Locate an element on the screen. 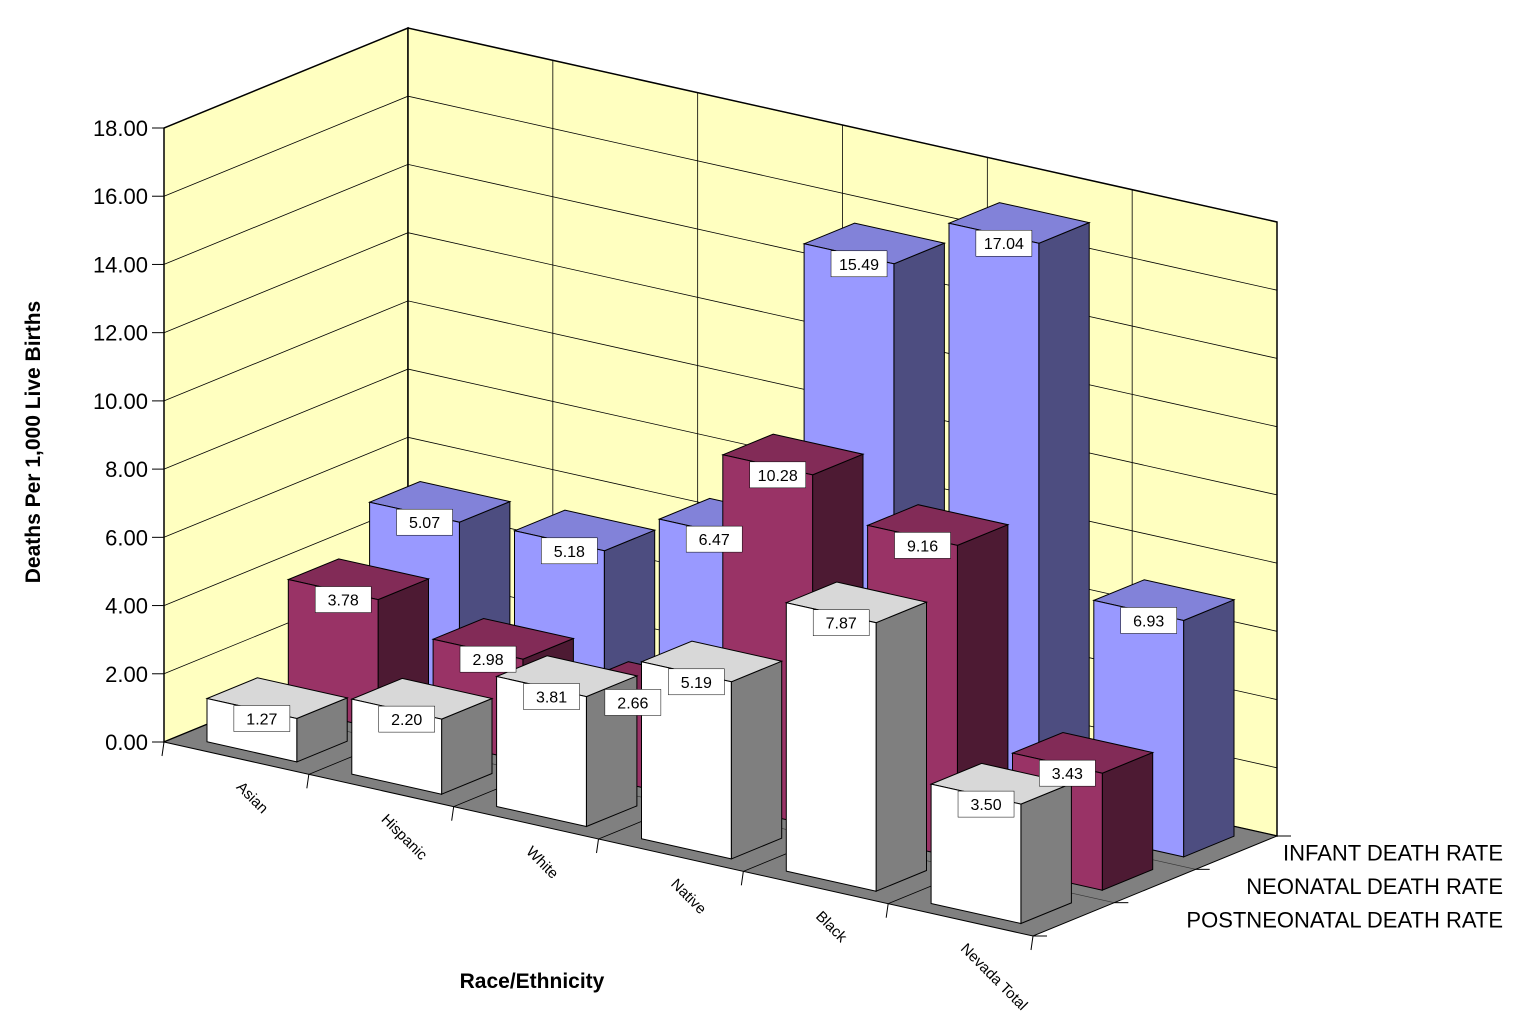 Image resolution: width=1529 pixels, height=1027 pixels. bar-postneonatal-death-rate-black is located at coordinates (856, 736).